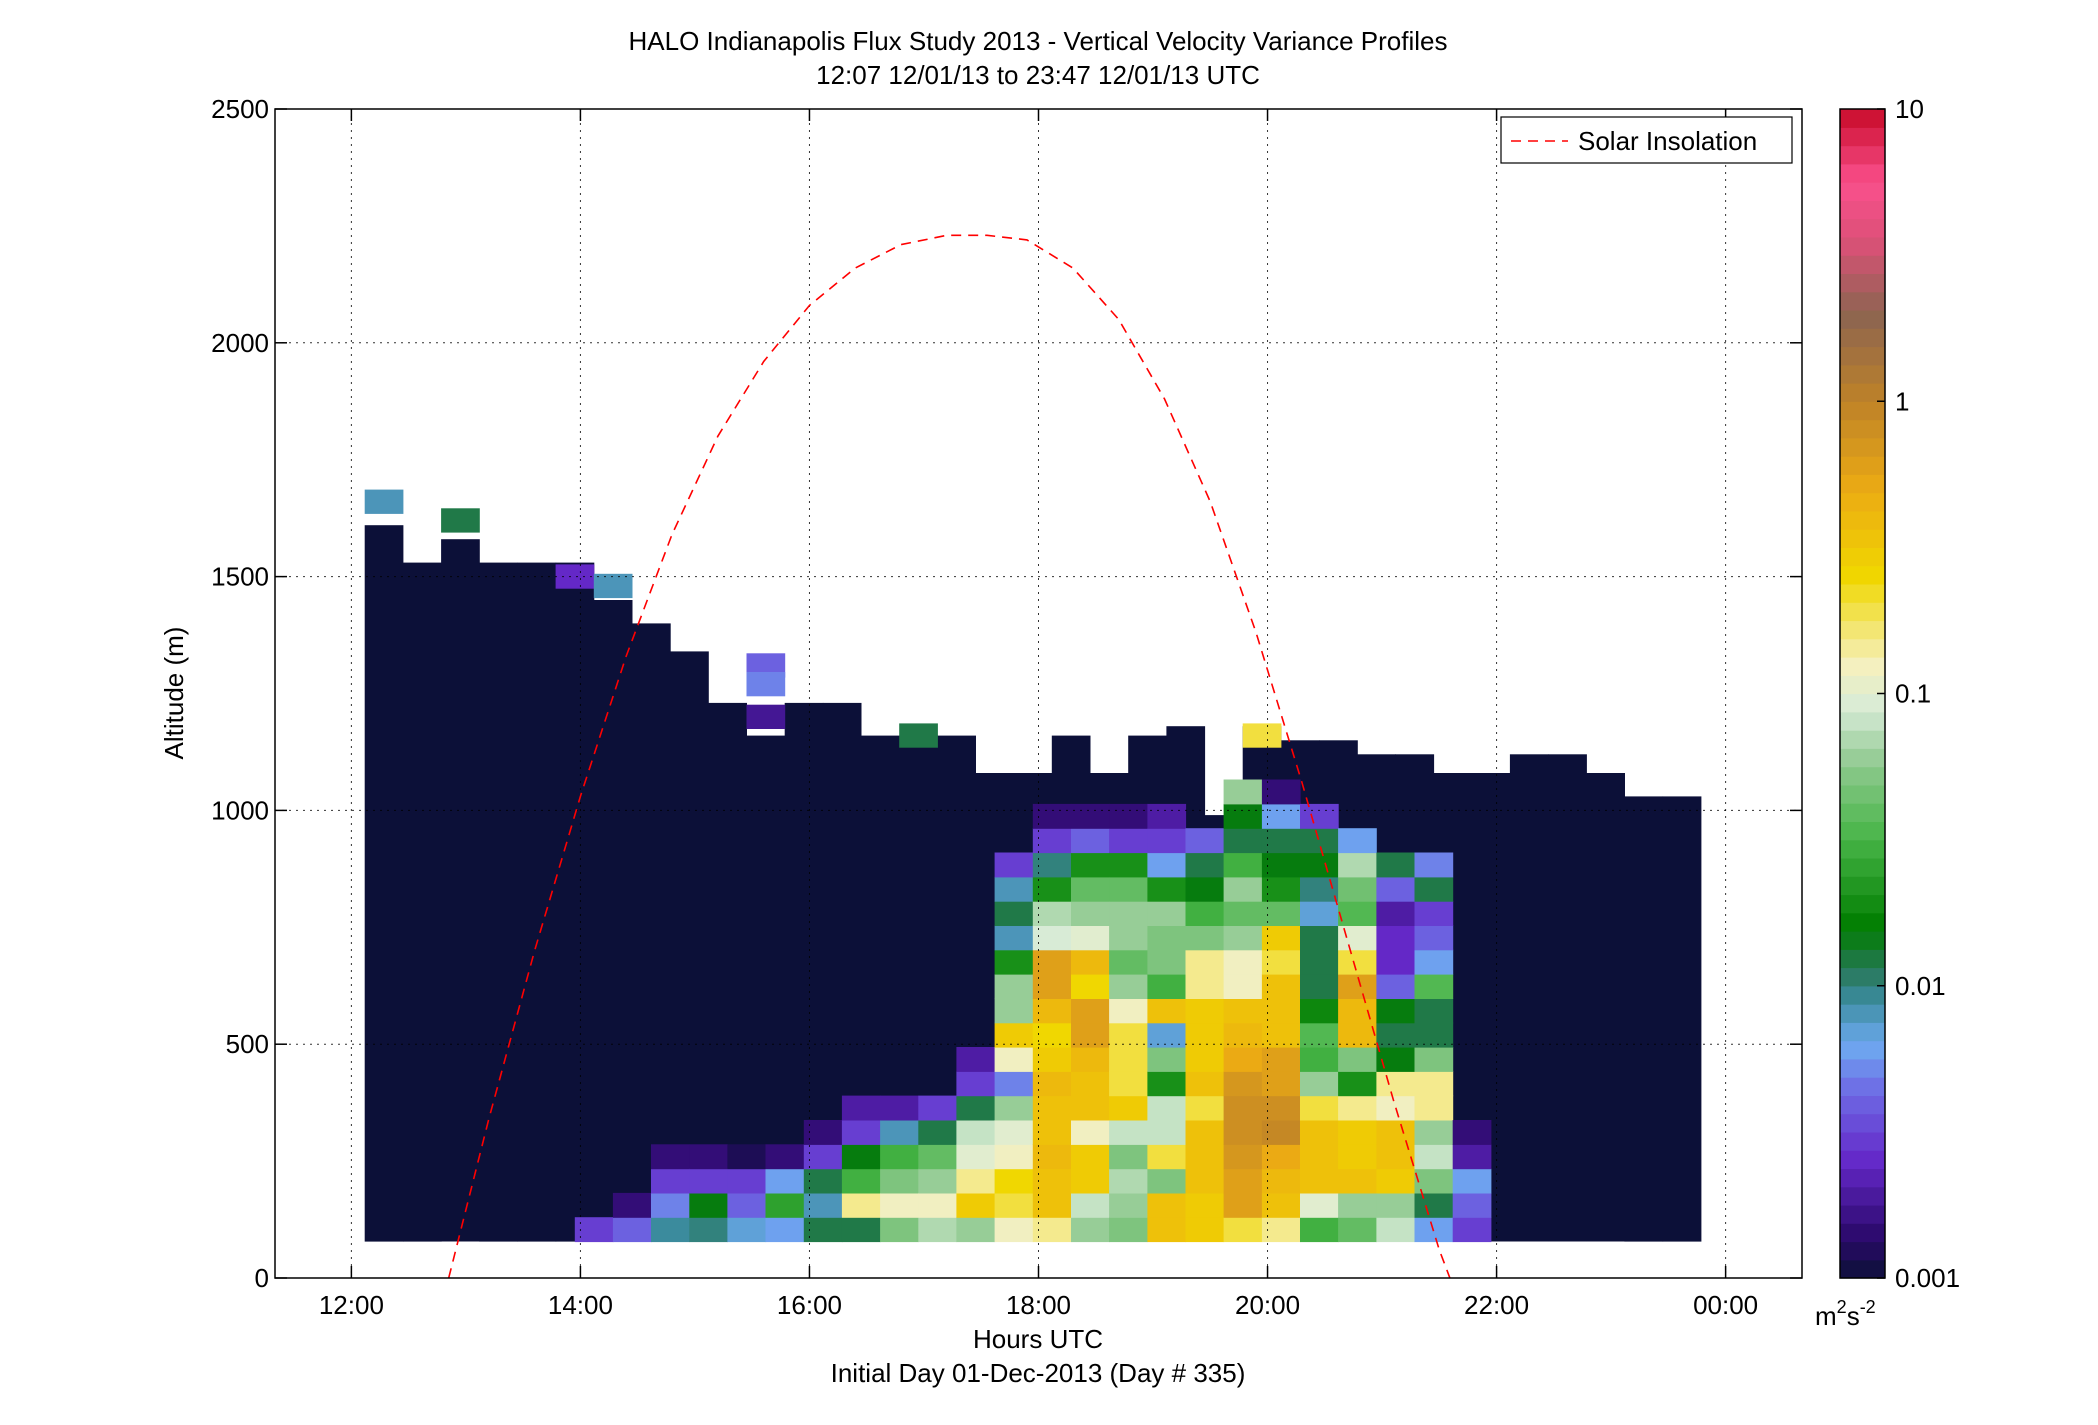  Describe the element at coordinates (1038, 75) in the screenshot. I see `chart-subtitle: 12:07 12/01/13 to 23:47 12/01/13 UTC` at that location.